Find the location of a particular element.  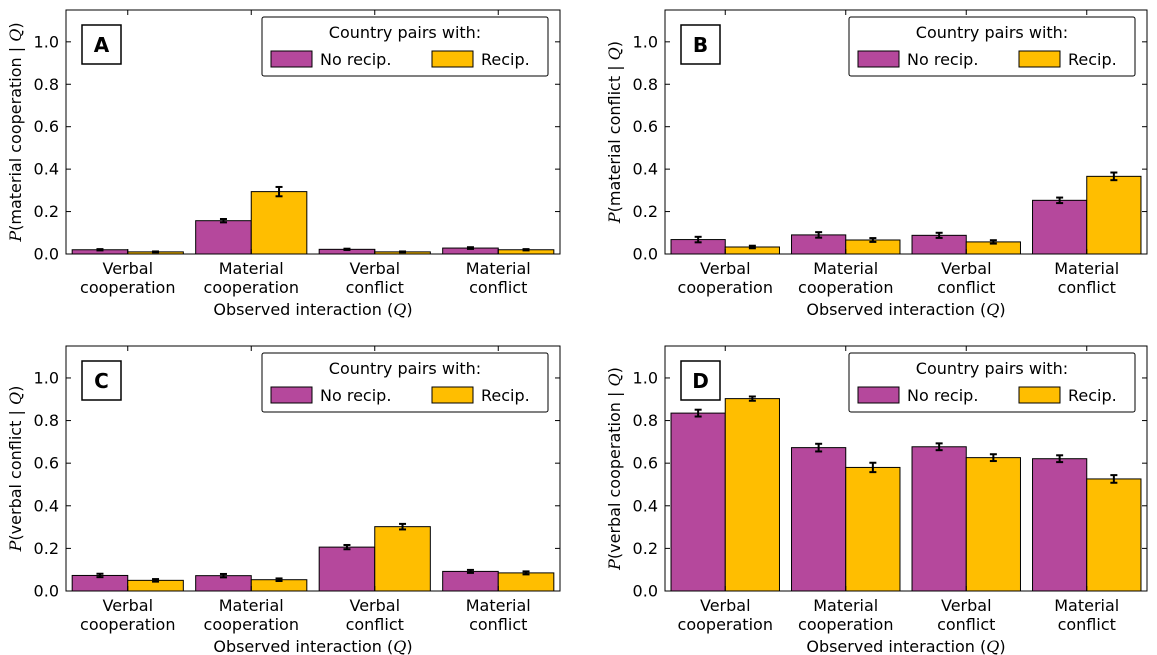

y-tick-label: 1.0 is located at coordinates (46, 377).